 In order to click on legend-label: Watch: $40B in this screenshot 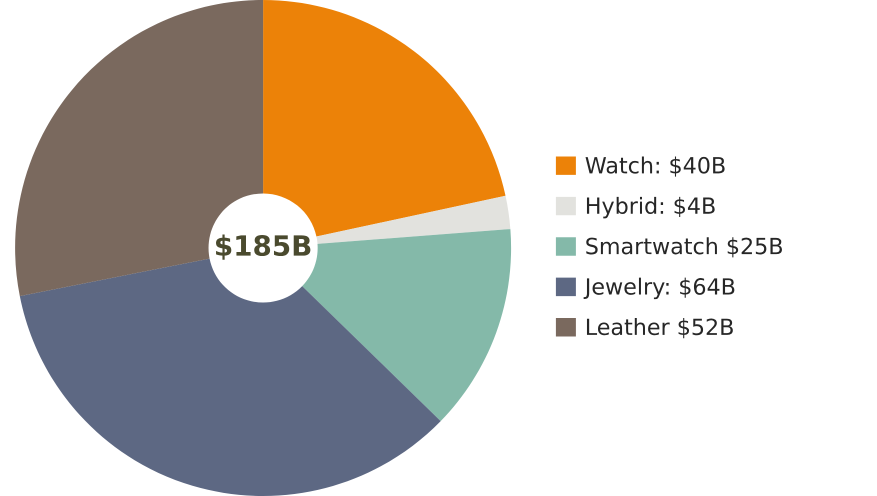, I will do `click(655, 166)`.